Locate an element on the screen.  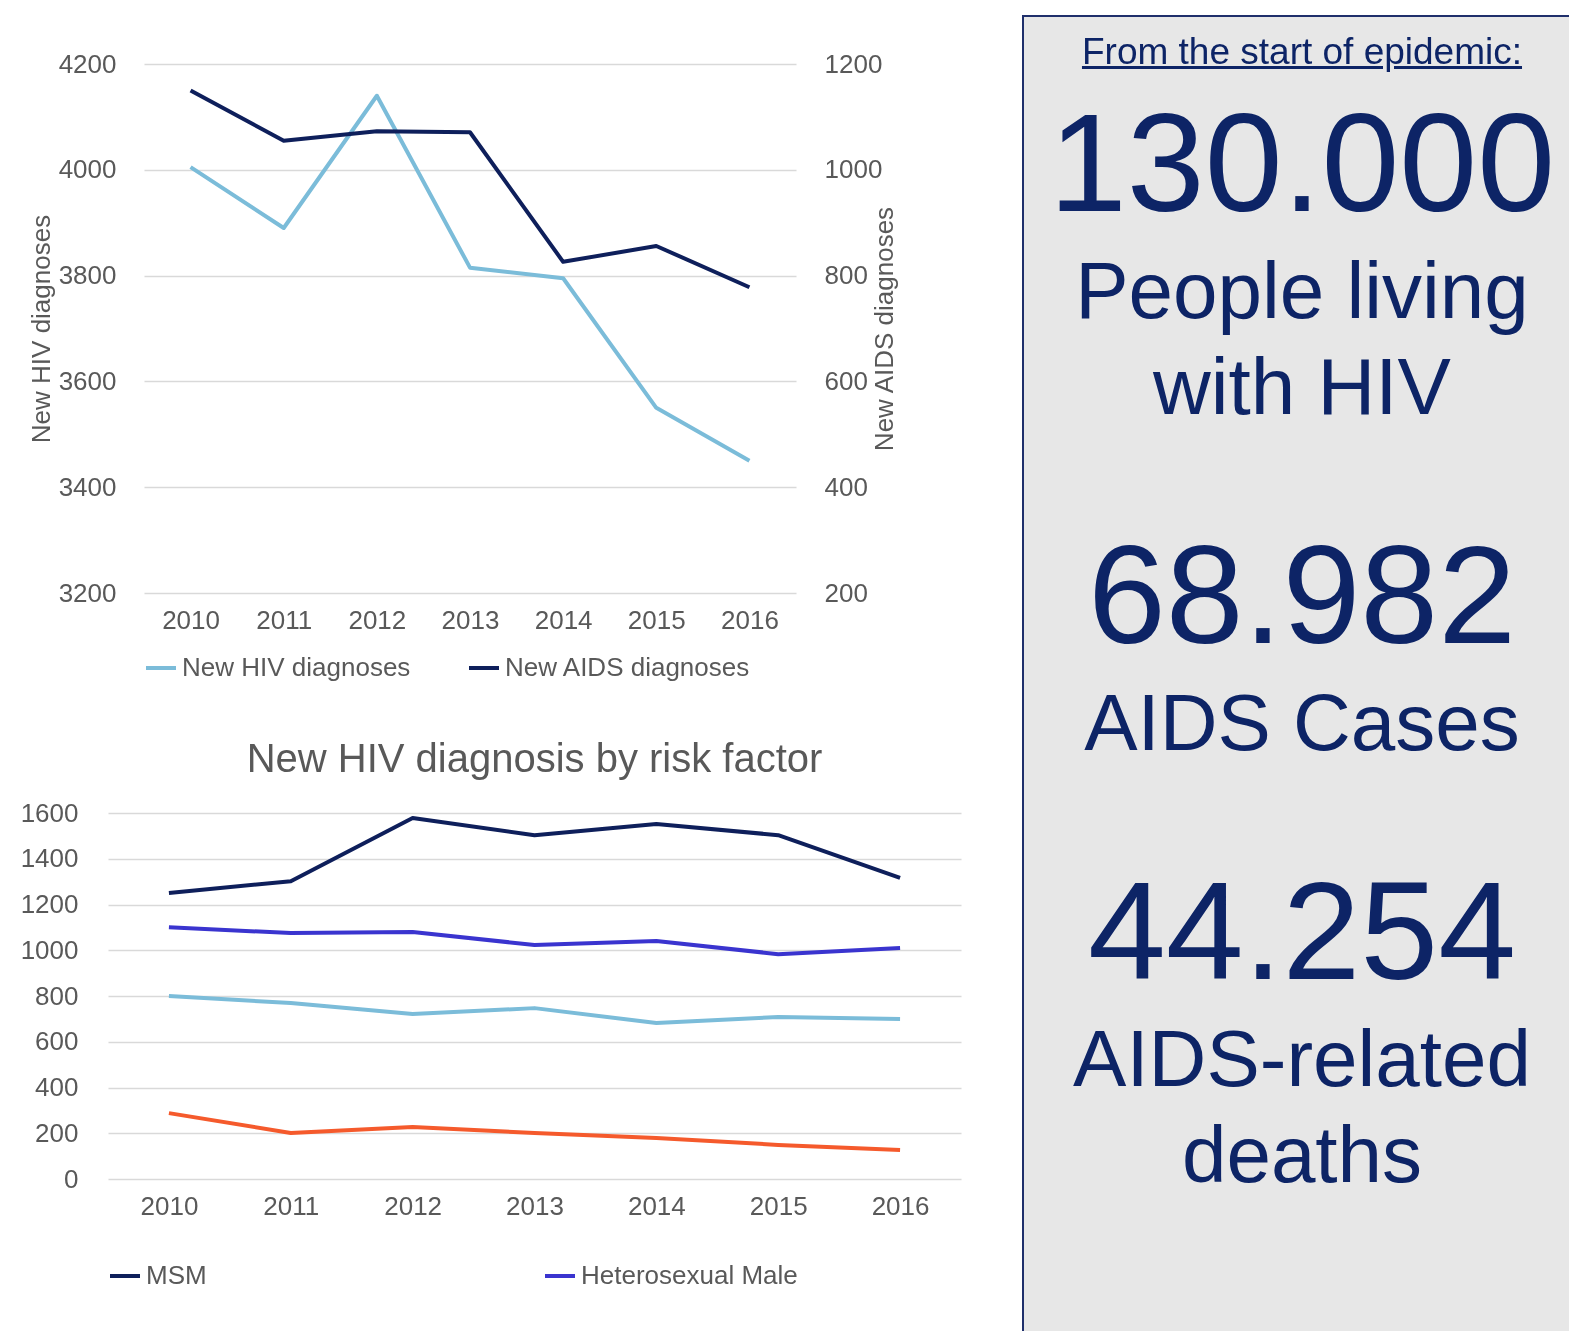
text: 130.000 is located at coordinates (1302, 162).